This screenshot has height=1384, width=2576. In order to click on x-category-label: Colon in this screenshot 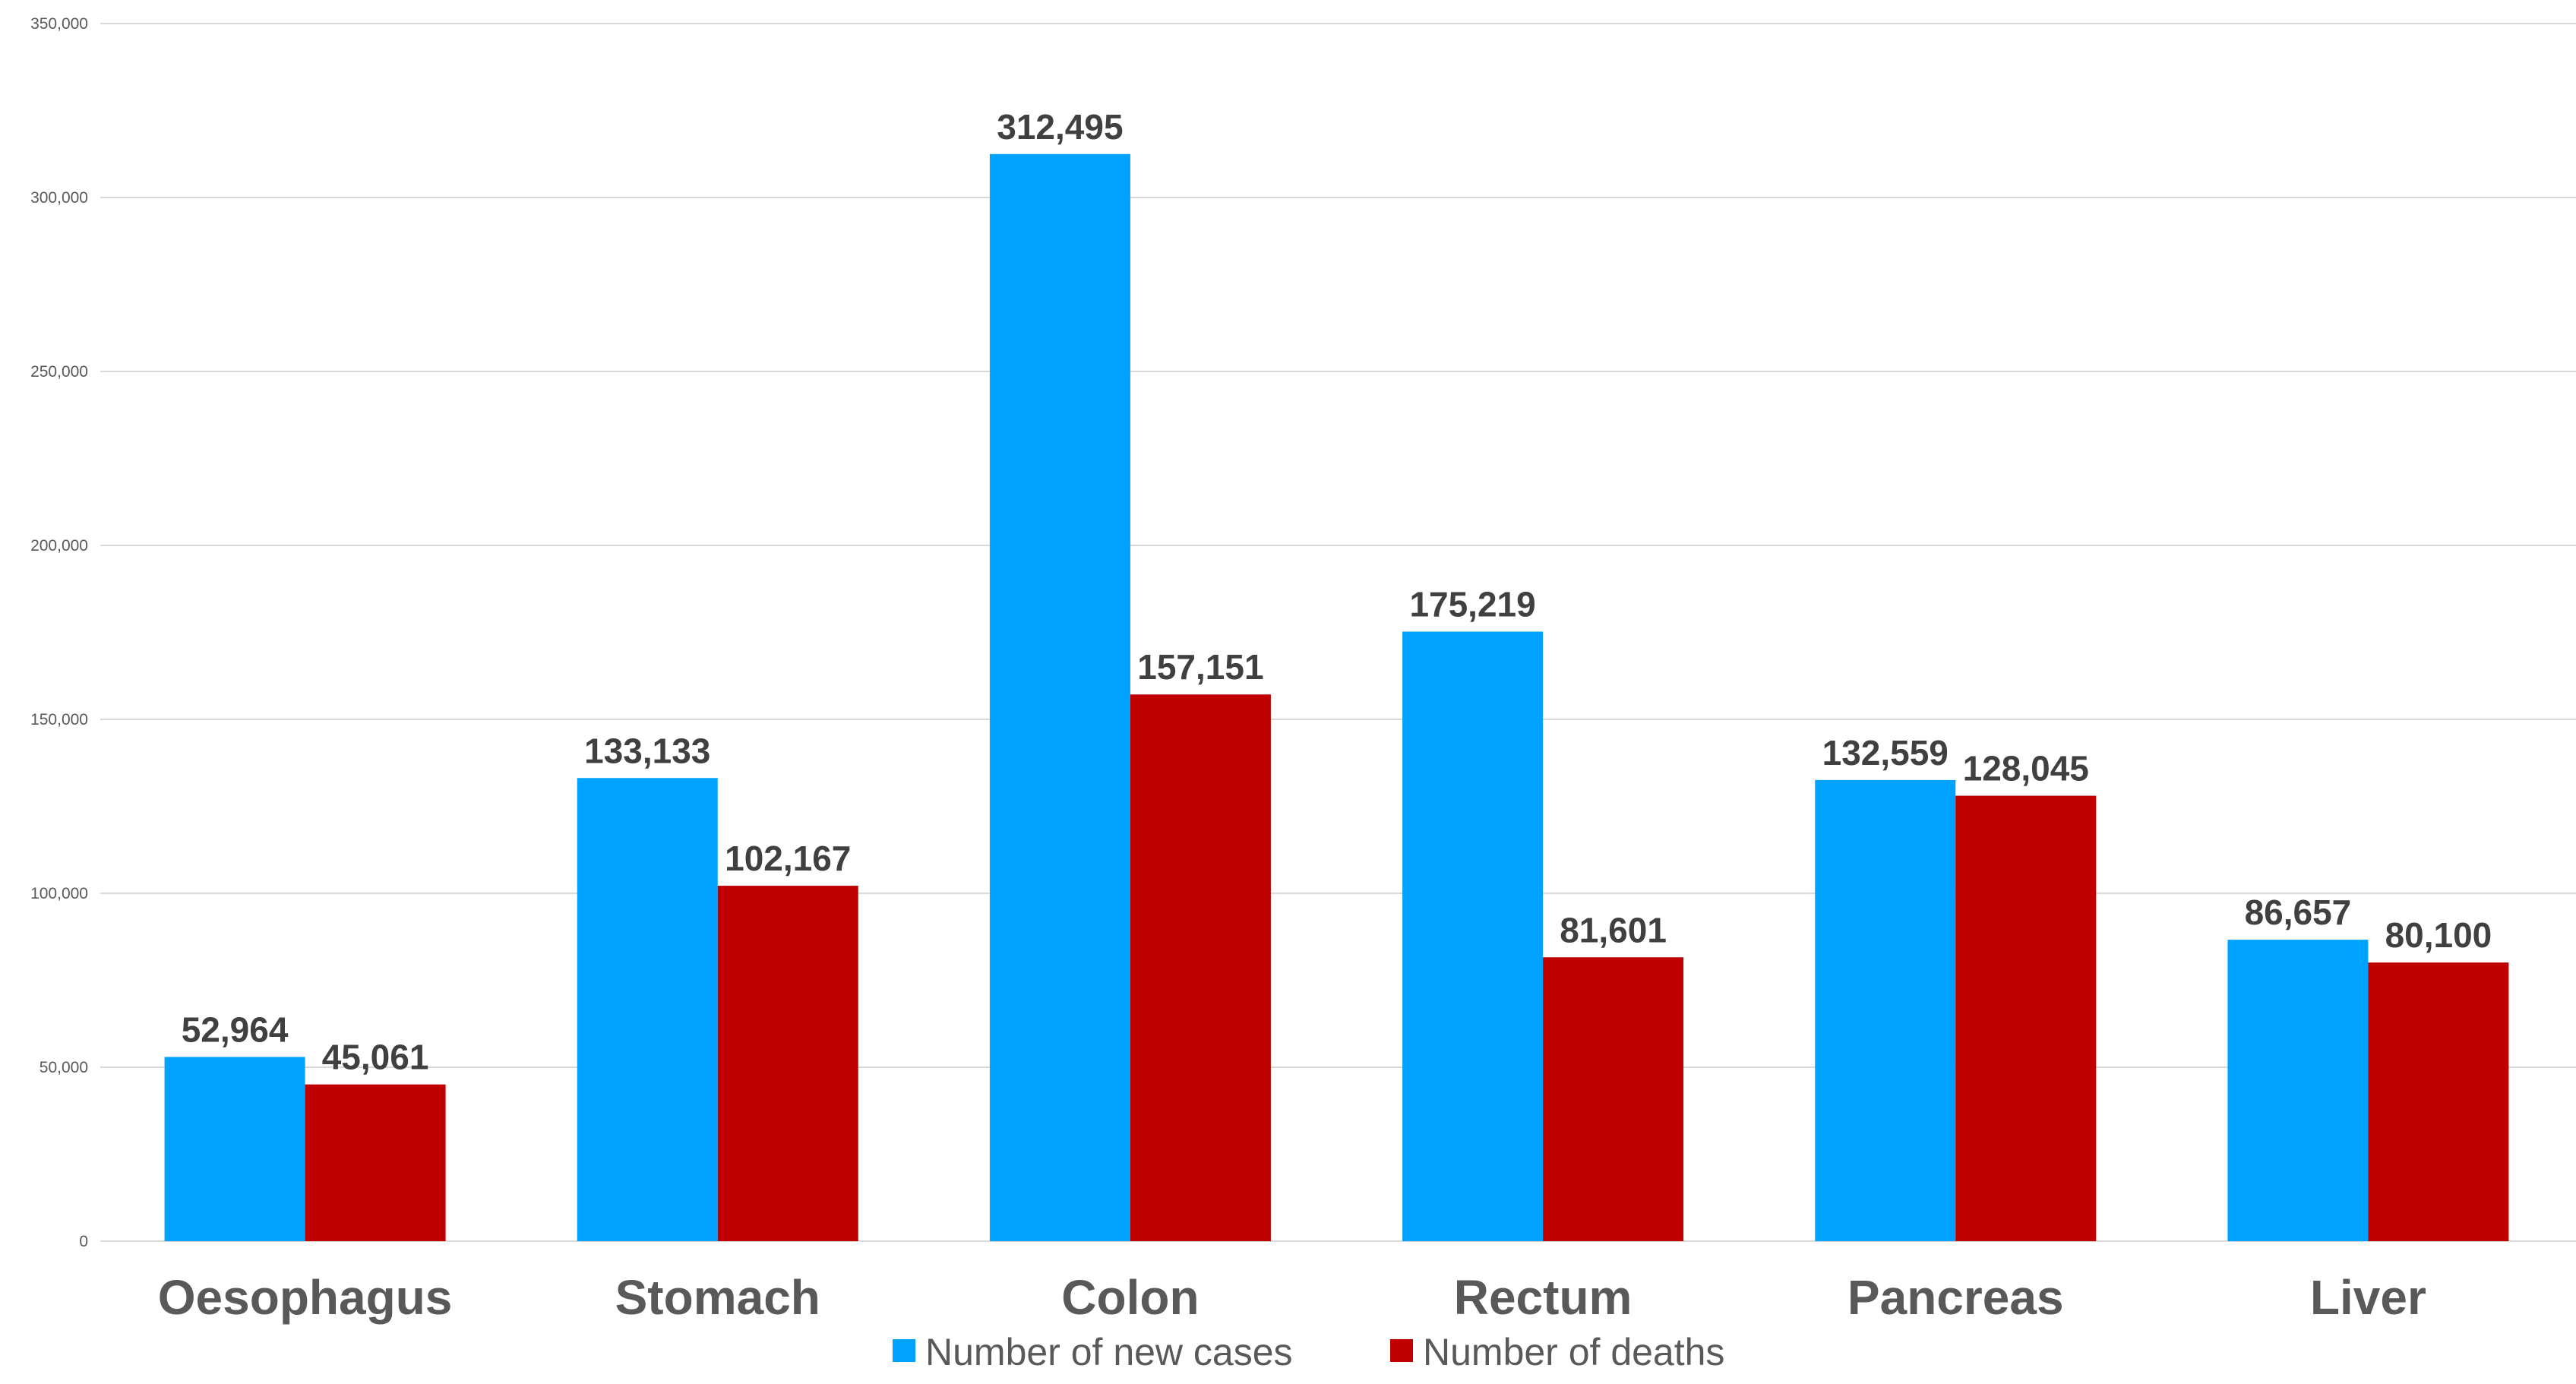, I will do `click(1130, 1297)`.